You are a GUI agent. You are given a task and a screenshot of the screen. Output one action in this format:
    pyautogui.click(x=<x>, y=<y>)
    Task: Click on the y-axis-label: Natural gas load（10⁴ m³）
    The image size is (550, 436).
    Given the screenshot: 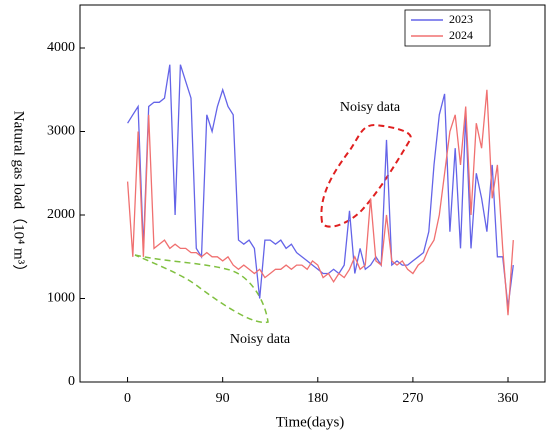 What is the action you would take?
    pyautogui.click(x=19, y=195)
    